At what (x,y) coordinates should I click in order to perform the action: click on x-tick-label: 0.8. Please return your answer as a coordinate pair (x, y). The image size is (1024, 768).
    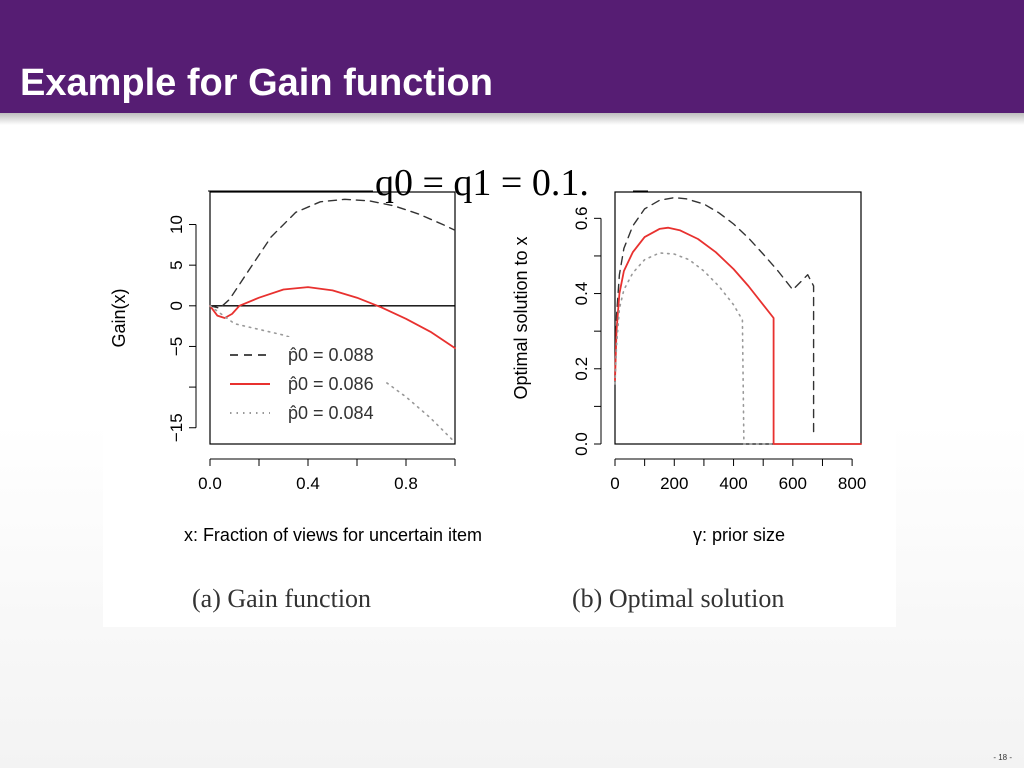
    Looking at the image, I should click on (406, 483).